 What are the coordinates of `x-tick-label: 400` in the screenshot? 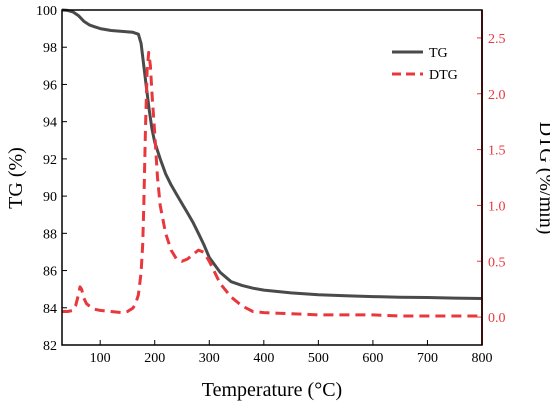 It's located at (263, 358).